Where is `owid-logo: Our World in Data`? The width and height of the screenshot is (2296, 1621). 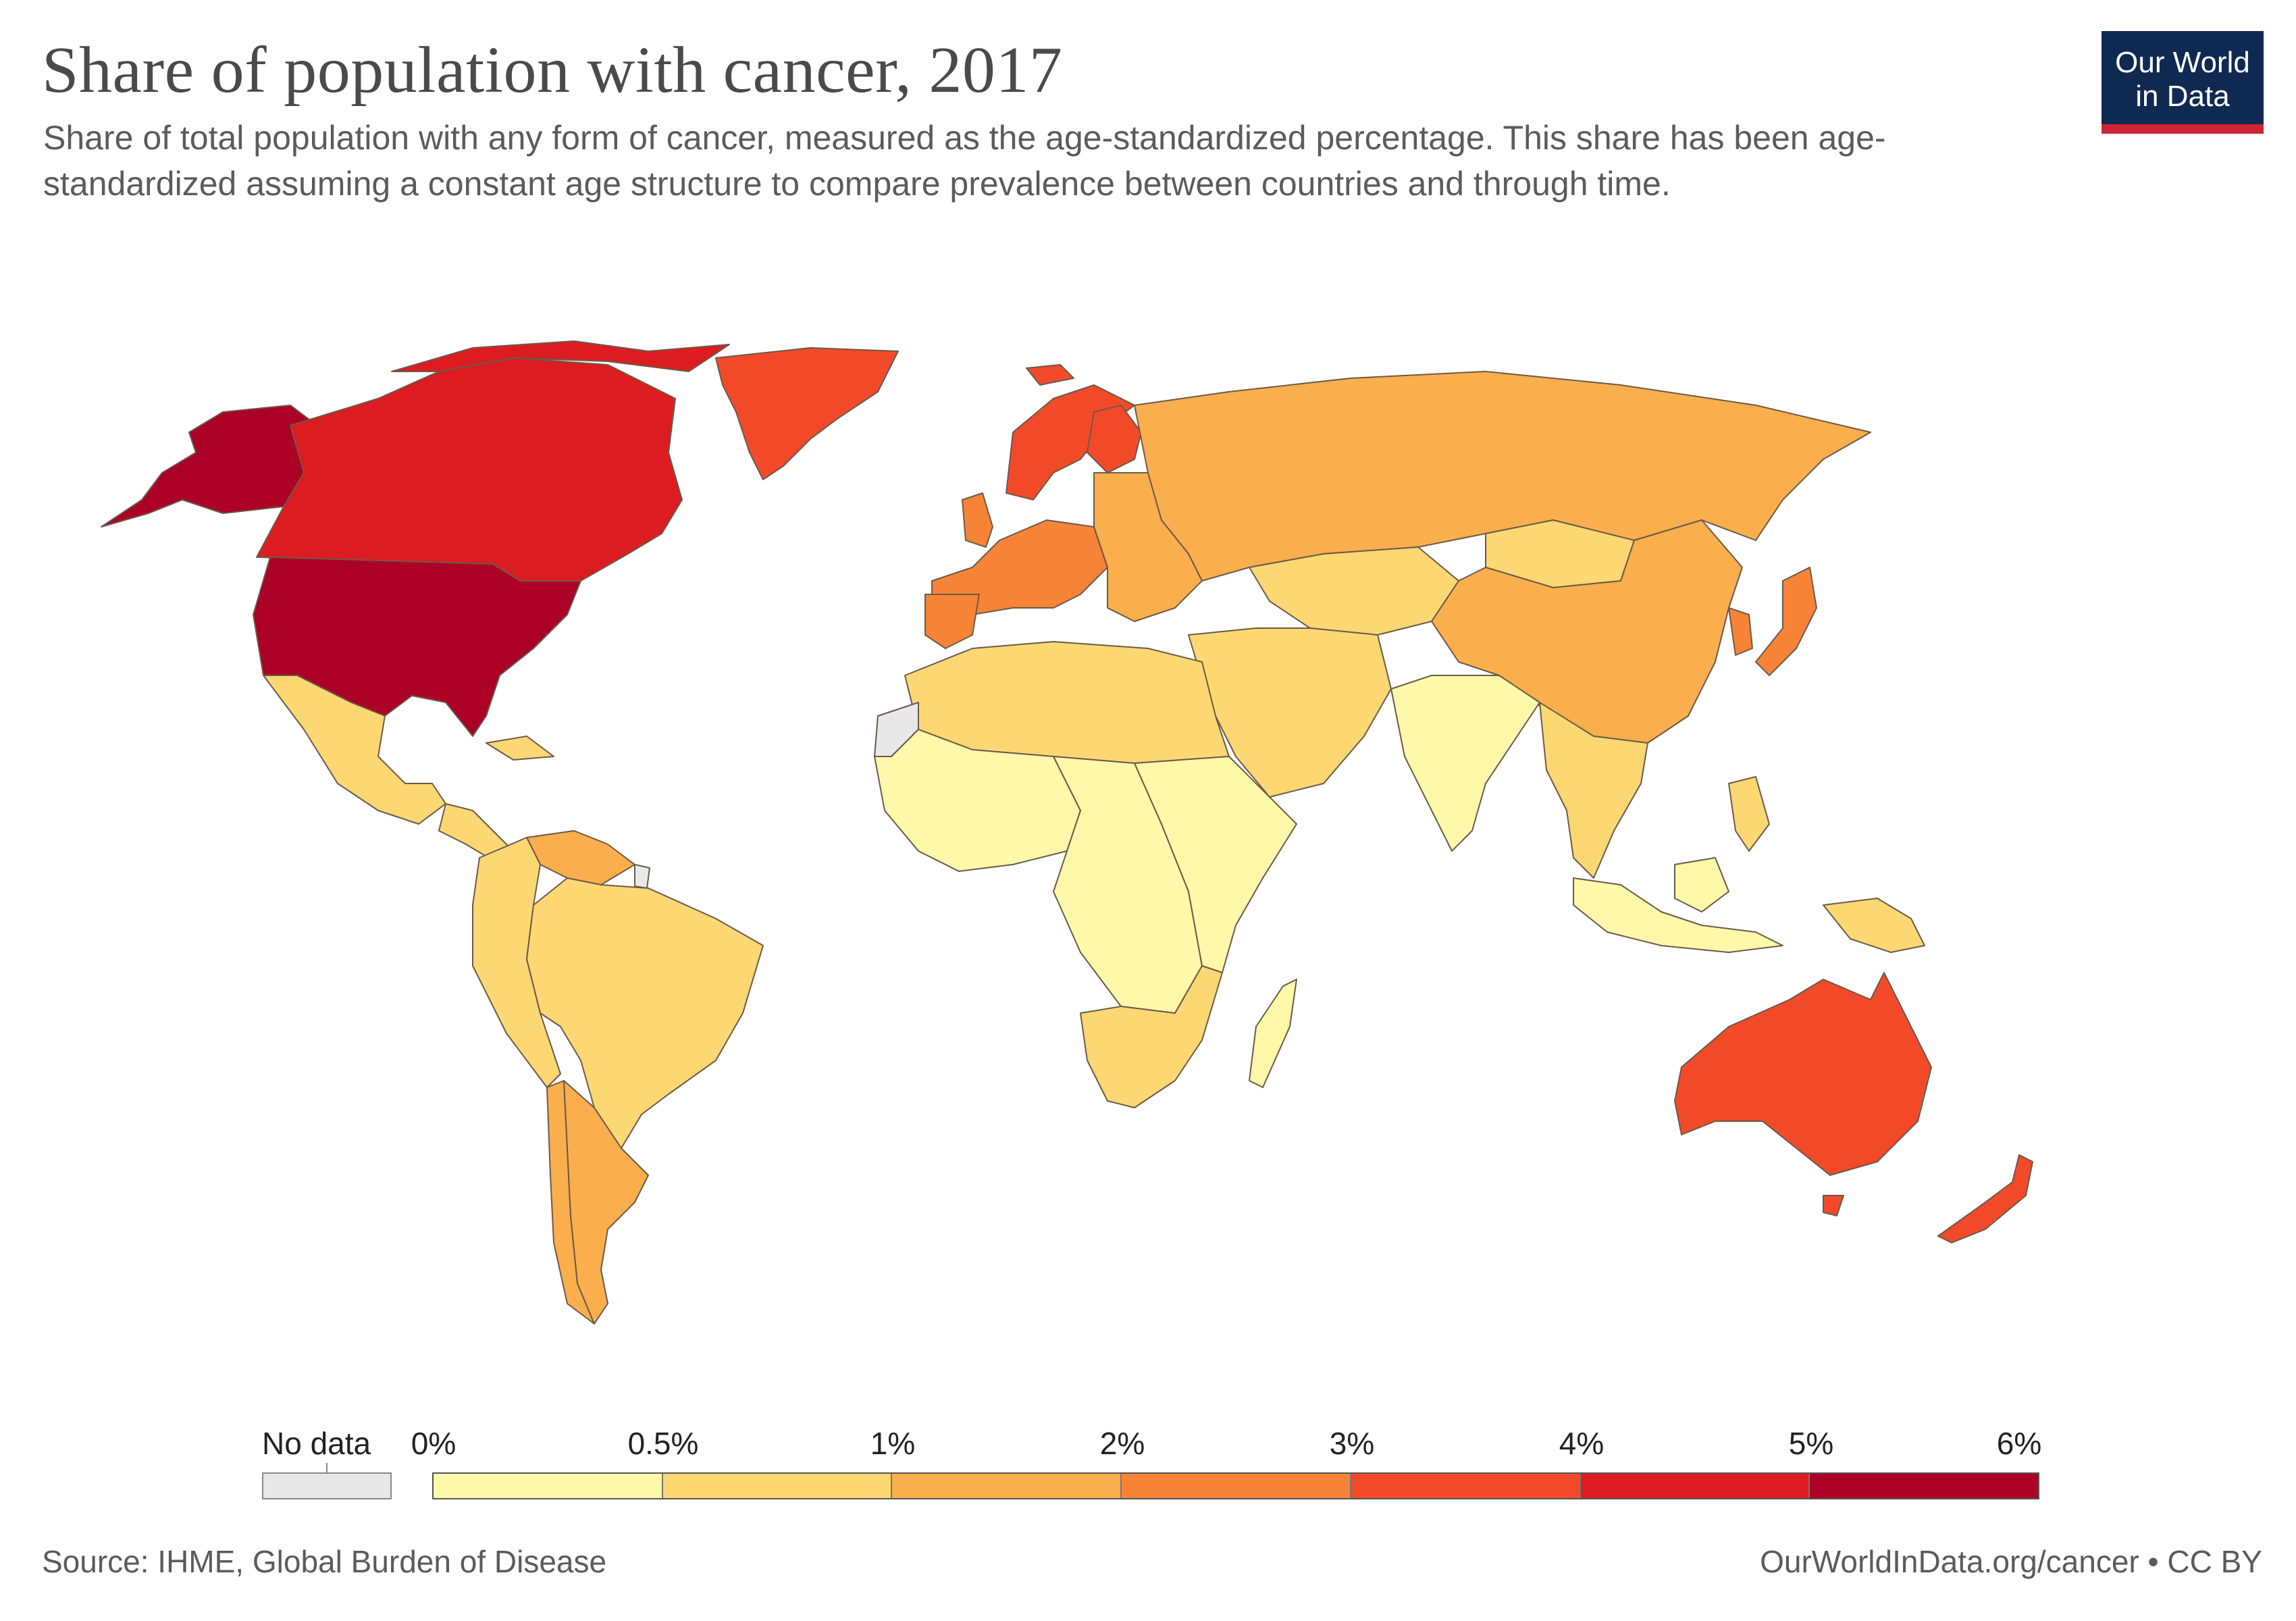
owid-logo: Our World in Data is located at coordinates (2183, 82).